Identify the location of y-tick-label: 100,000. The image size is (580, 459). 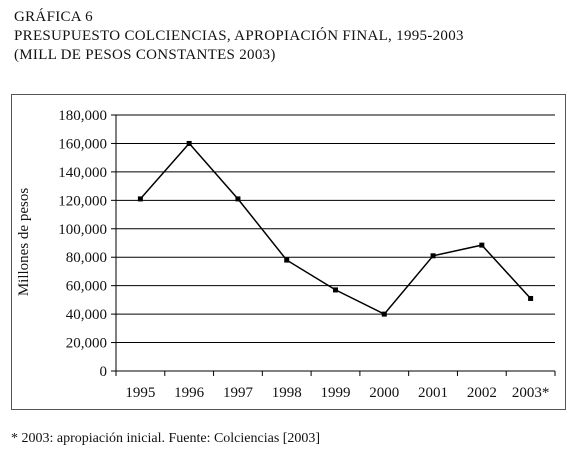
(82, 230).